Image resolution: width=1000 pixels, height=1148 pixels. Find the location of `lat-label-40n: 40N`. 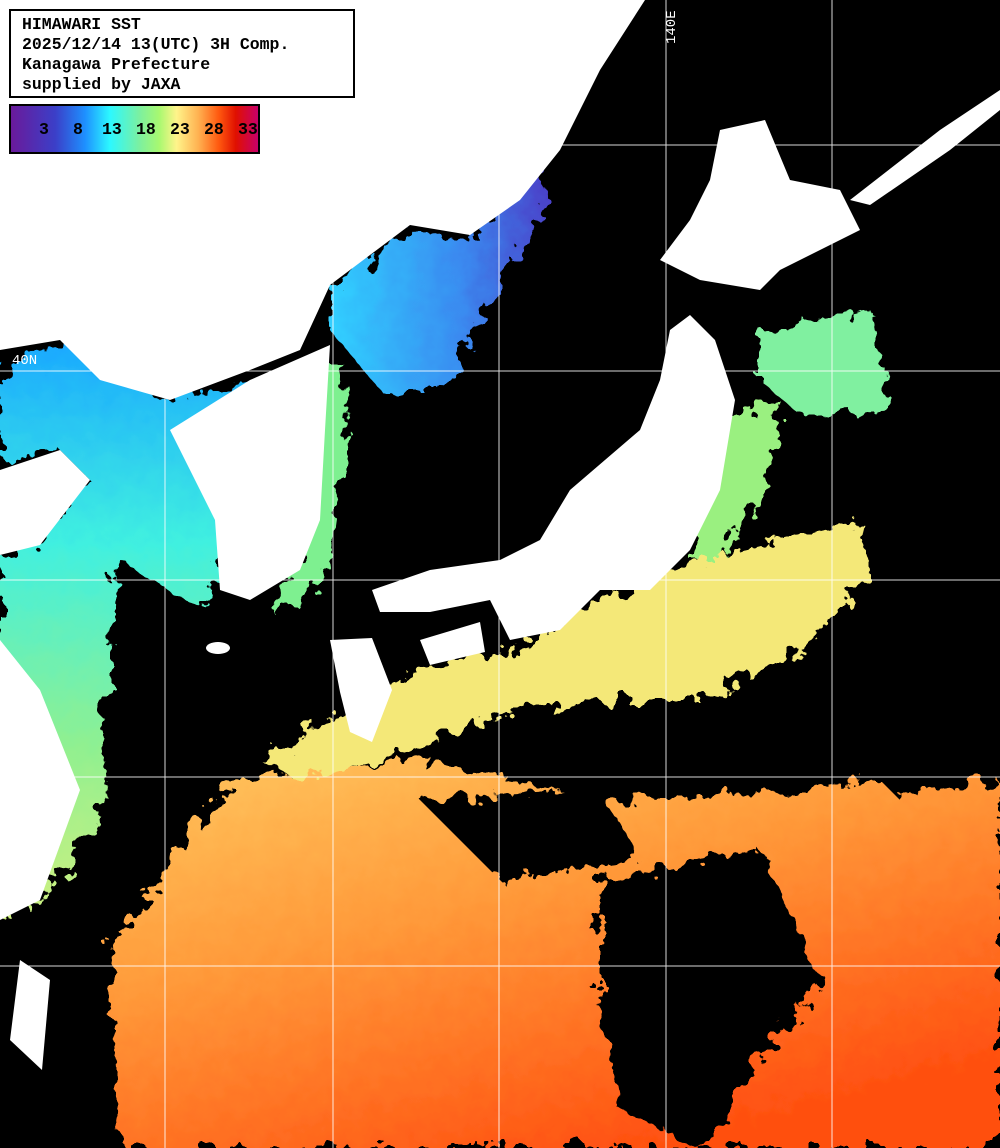

lat-label-40n: 40N is located at coordinates (25, 361).